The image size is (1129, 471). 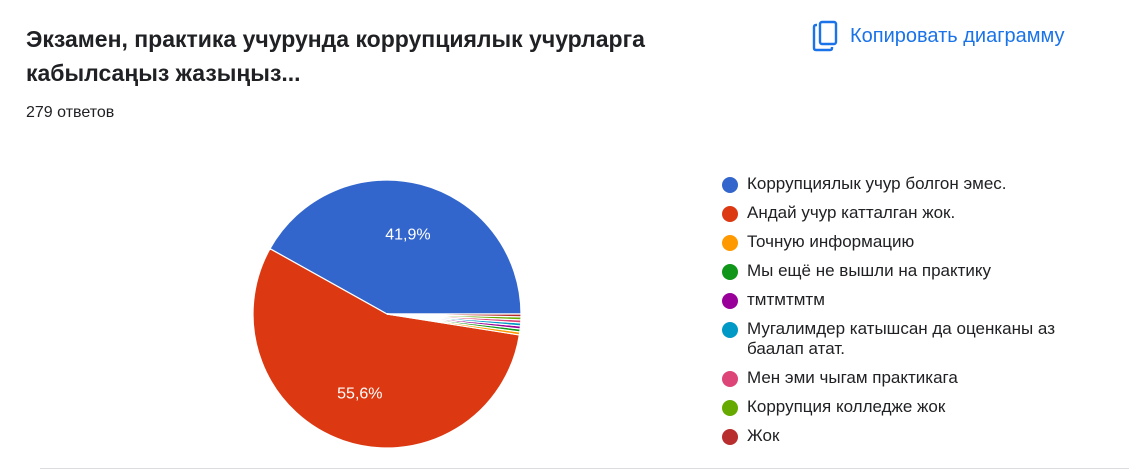 I want to click on legend-item: Андай учур катталган жок., so click(x=902, y=213).